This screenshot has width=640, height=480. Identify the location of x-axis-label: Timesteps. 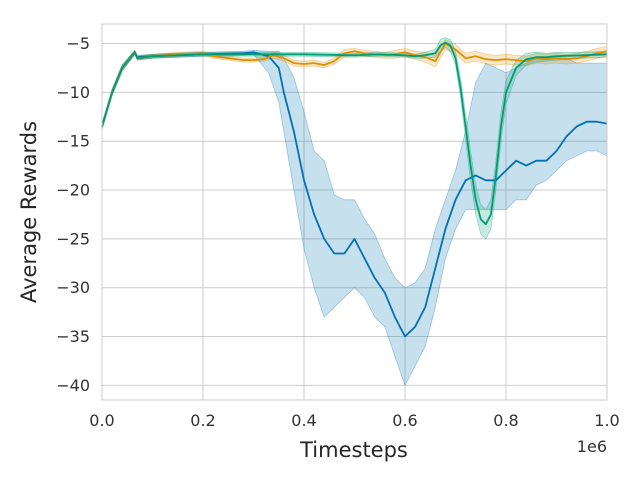
(353, 450).